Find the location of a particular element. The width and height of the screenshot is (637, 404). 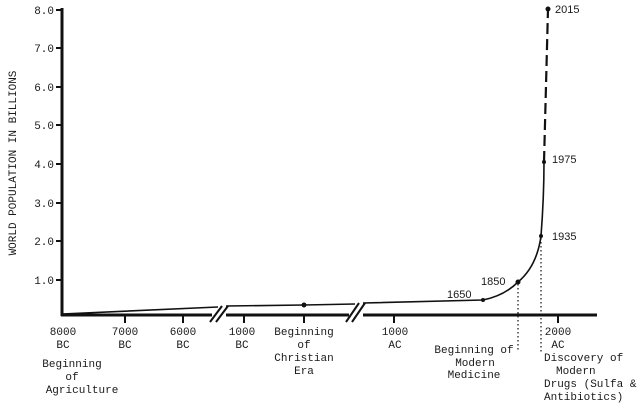

svg-text: 5.0 is located at coordinates (44, 127).